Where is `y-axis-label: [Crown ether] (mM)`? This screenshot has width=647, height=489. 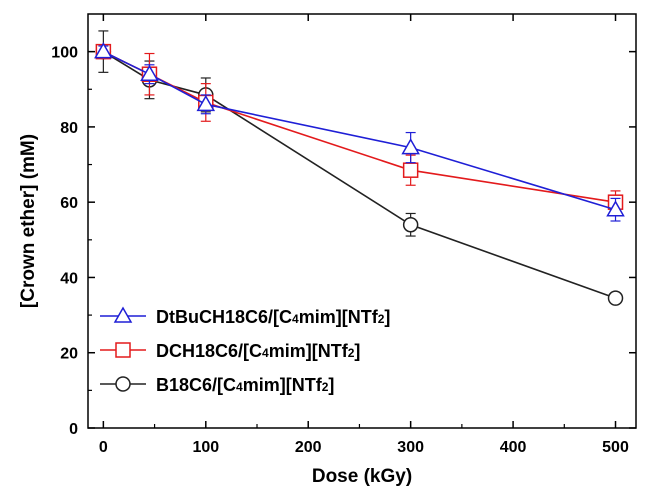 y-axis-label: [Crown ether] (mM) is located at coordinates (28, 221).